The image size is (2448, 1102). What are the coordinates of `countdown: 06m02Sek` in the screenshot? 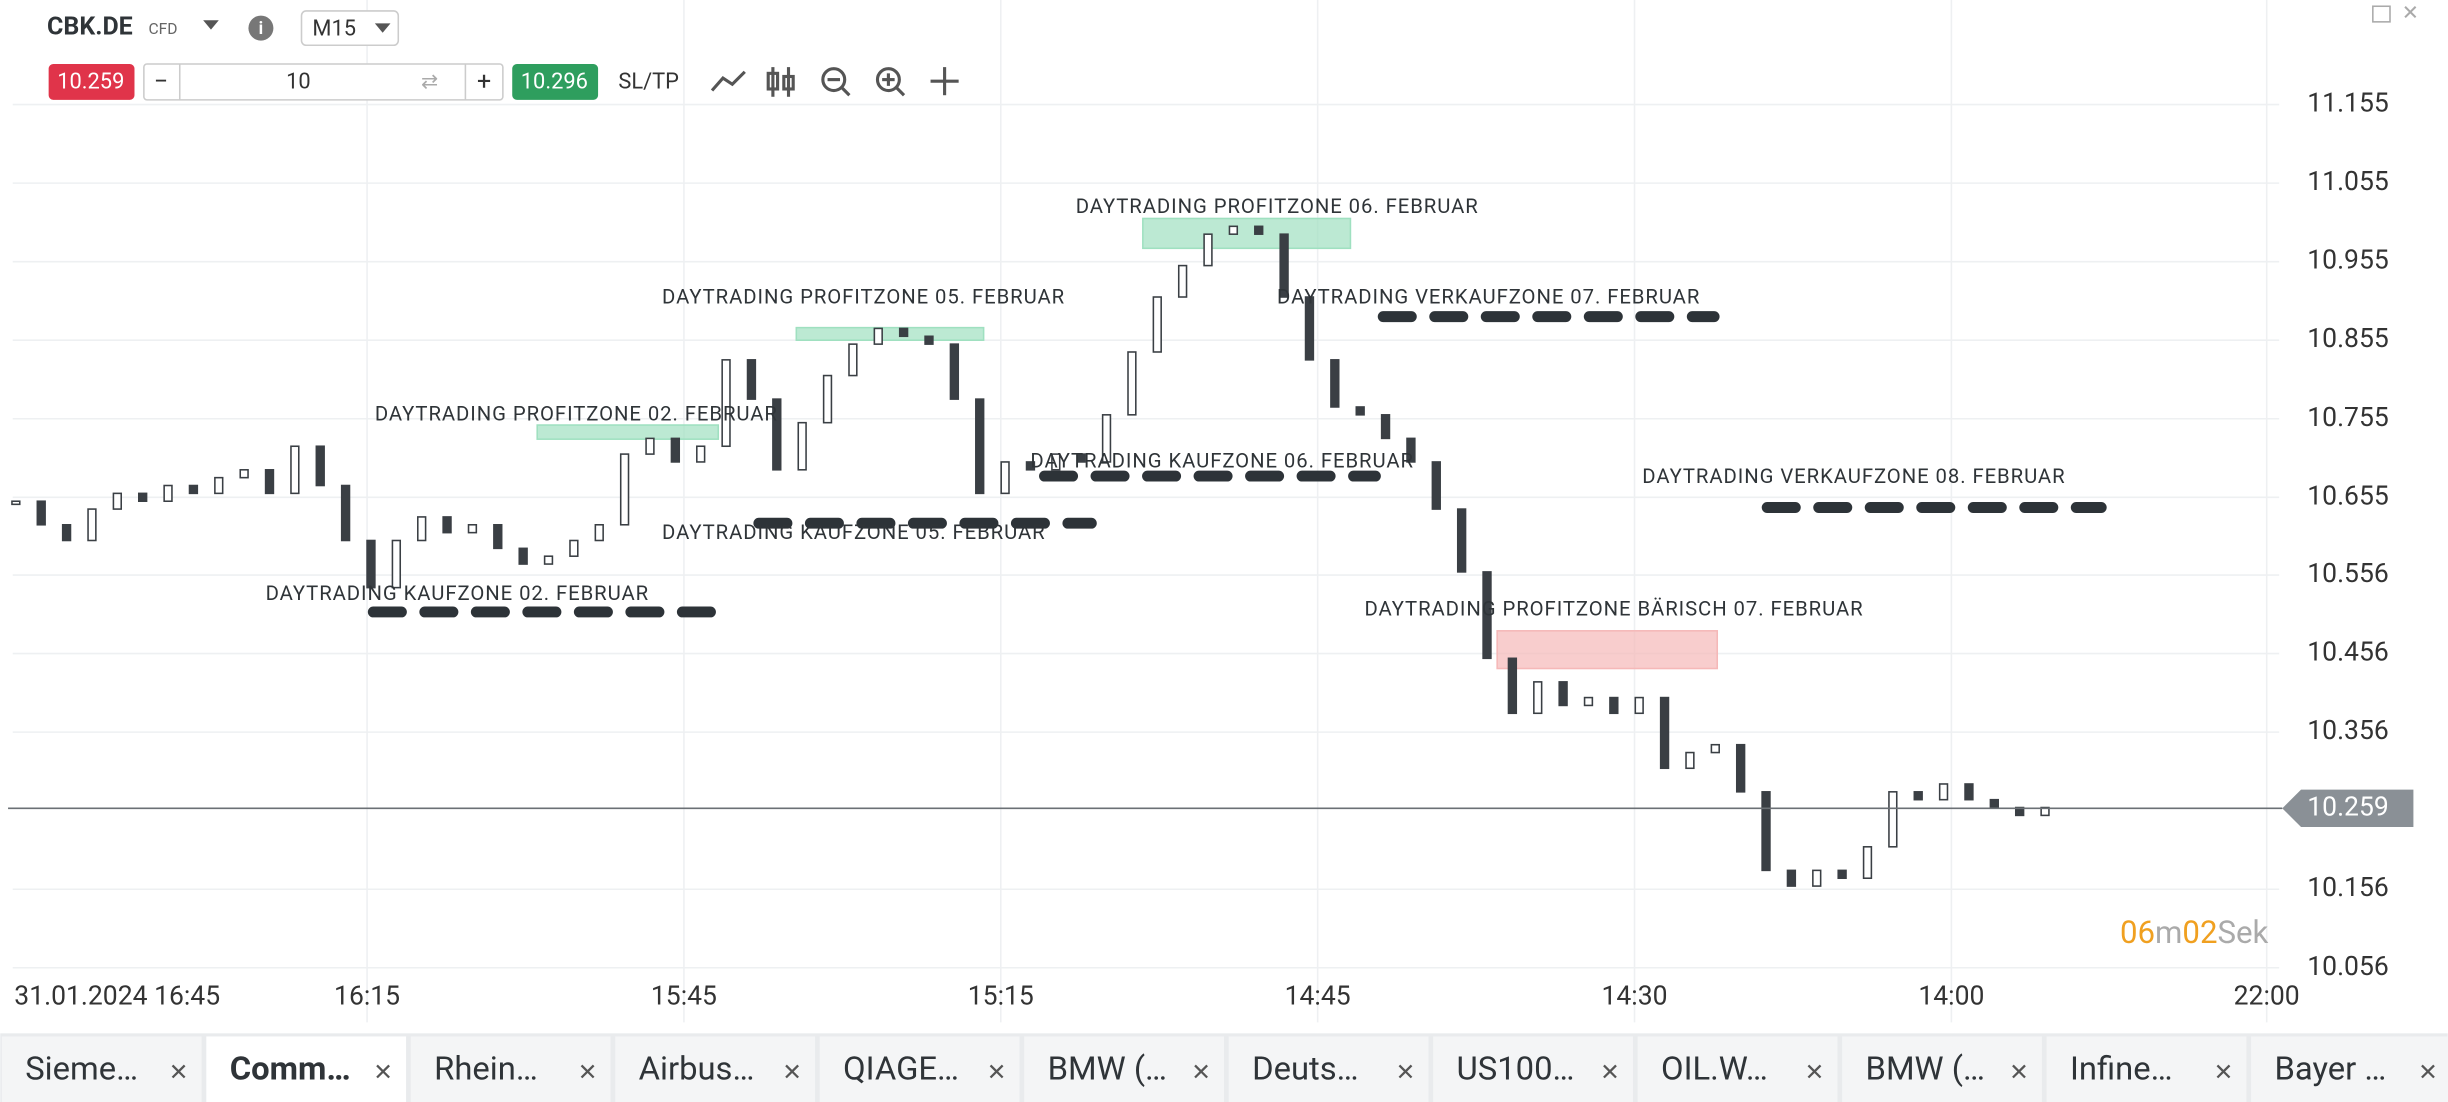 It's located at (2194, 932).